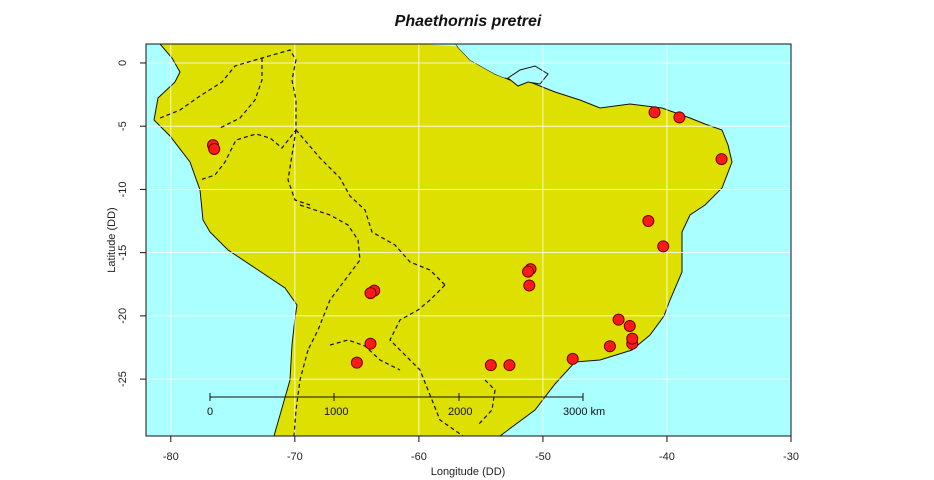 The height and width of the screenshot is (480, 934). Describe the element at coordinates (419, 457) in the screenshot. I see `x-tick-label: -60` at that location.